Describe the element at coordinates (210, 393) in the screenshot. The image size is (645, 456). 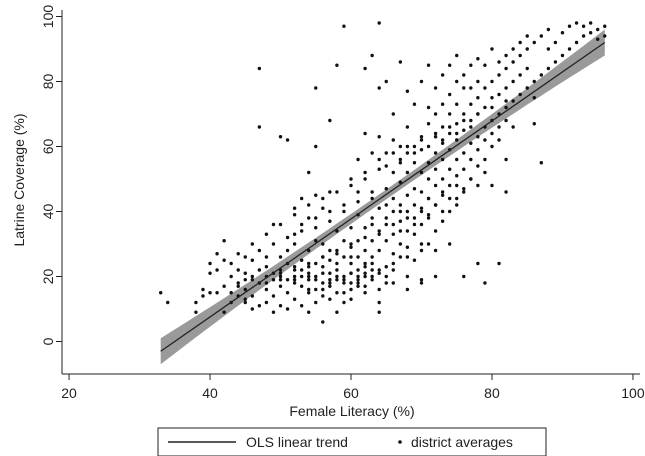
I see `x-tick-label: 40` at that location.